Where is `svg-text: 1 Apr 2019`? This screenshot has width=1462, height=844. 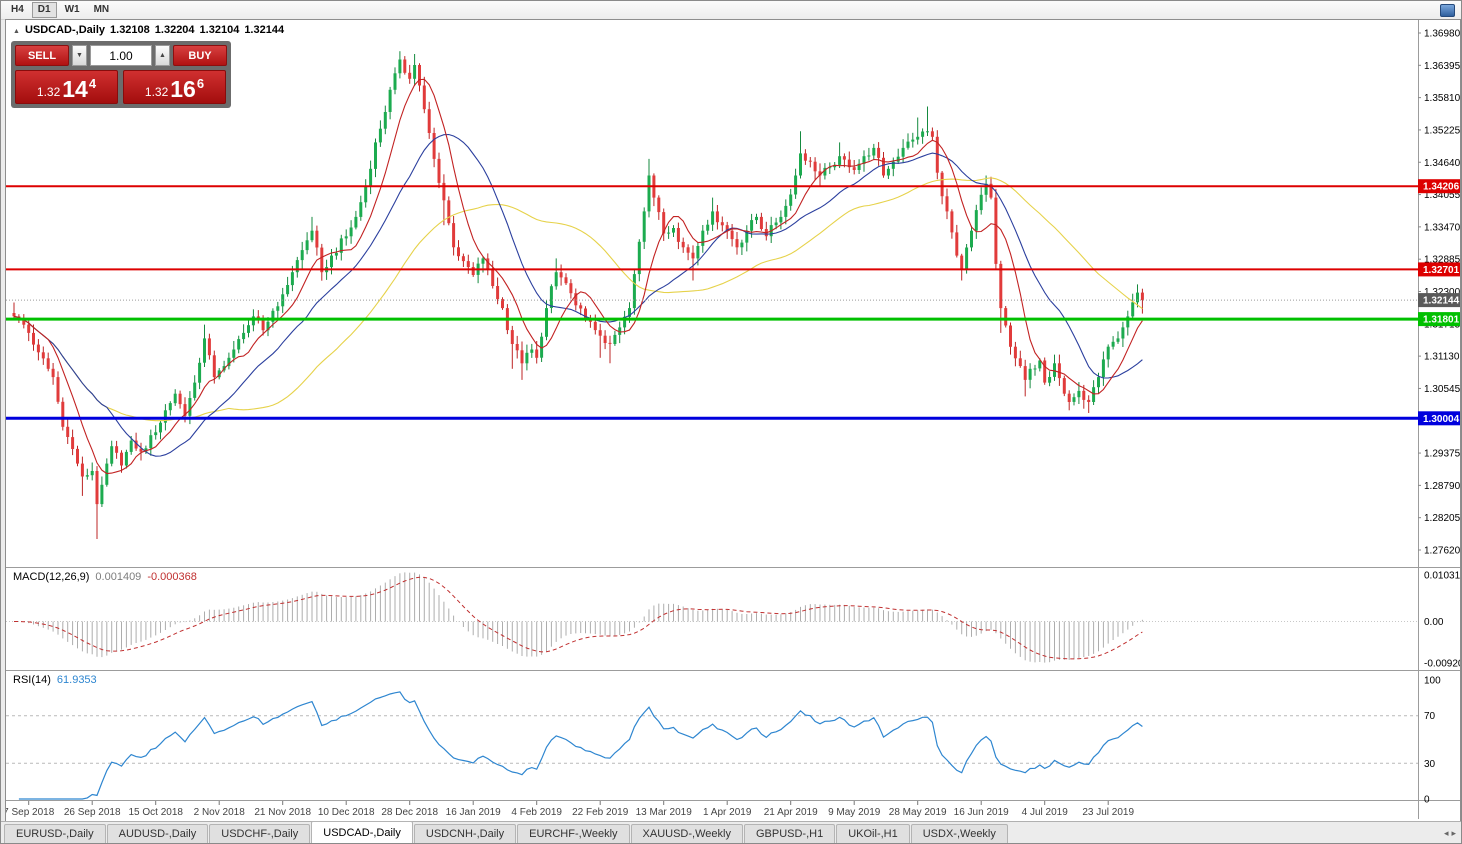 svg-text: 1 Apr 2019 is located at coordinates (727, 812).